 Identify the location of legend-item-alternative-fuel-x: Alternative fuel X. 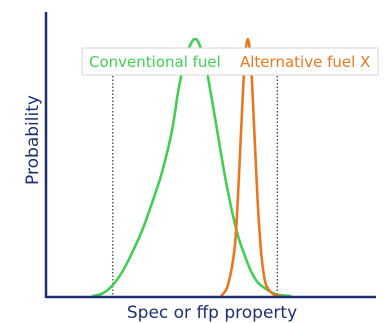
(305, 62).